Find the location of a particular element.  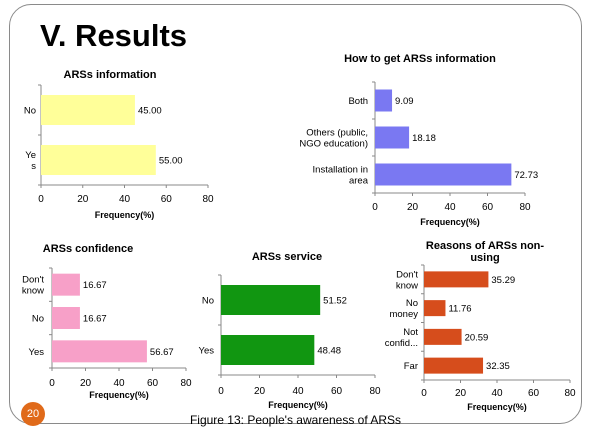

page-title: V. Results is located at coordinates (114, 35).